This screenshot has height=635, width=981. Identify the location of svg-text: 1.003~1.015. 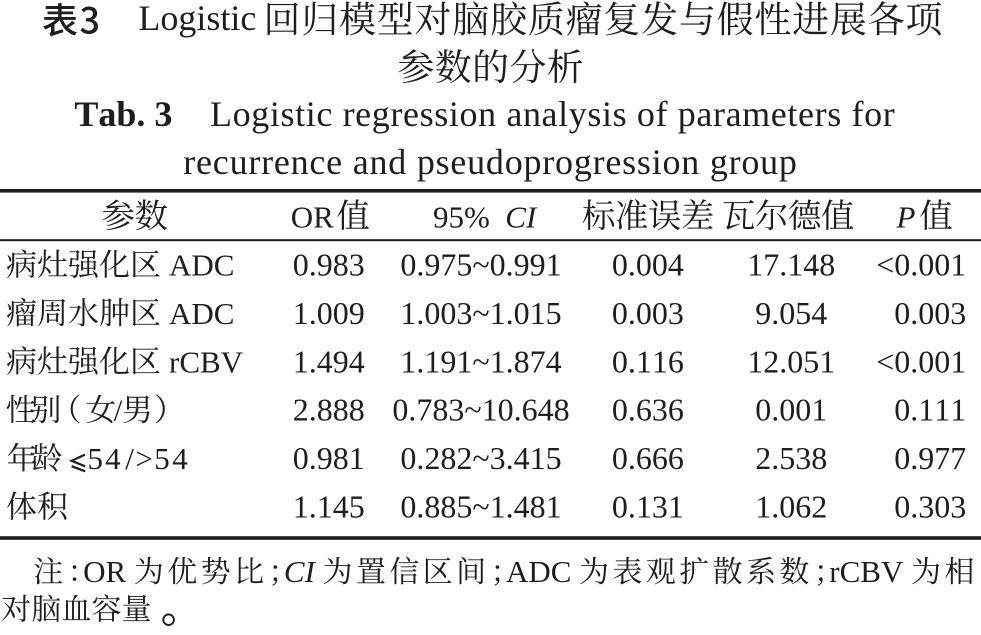
(480, 313).